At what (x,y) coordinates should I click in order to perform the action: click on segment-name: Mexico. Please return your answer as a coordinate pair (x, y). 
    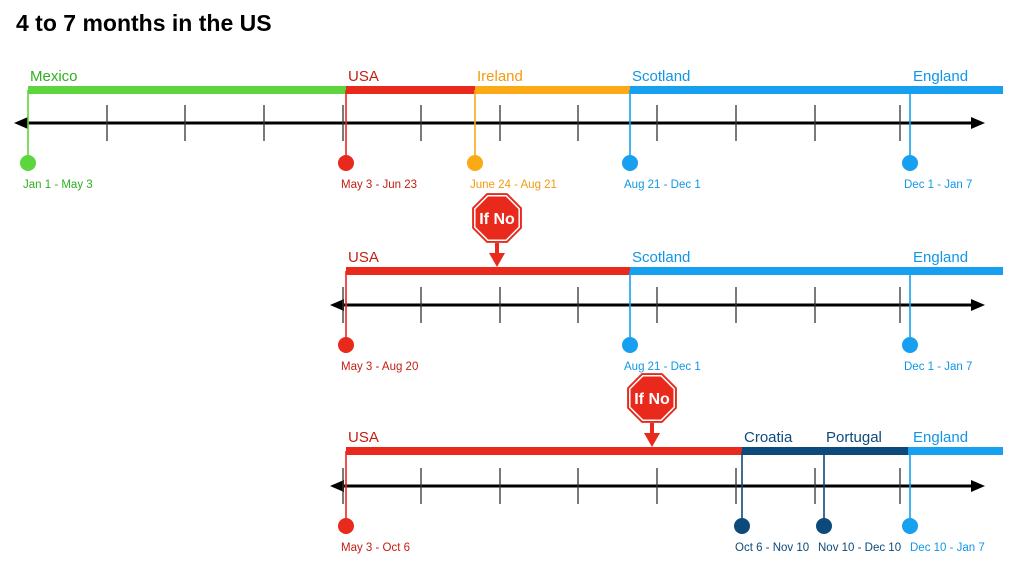
    Looking at the image, I should click on (54, 76).